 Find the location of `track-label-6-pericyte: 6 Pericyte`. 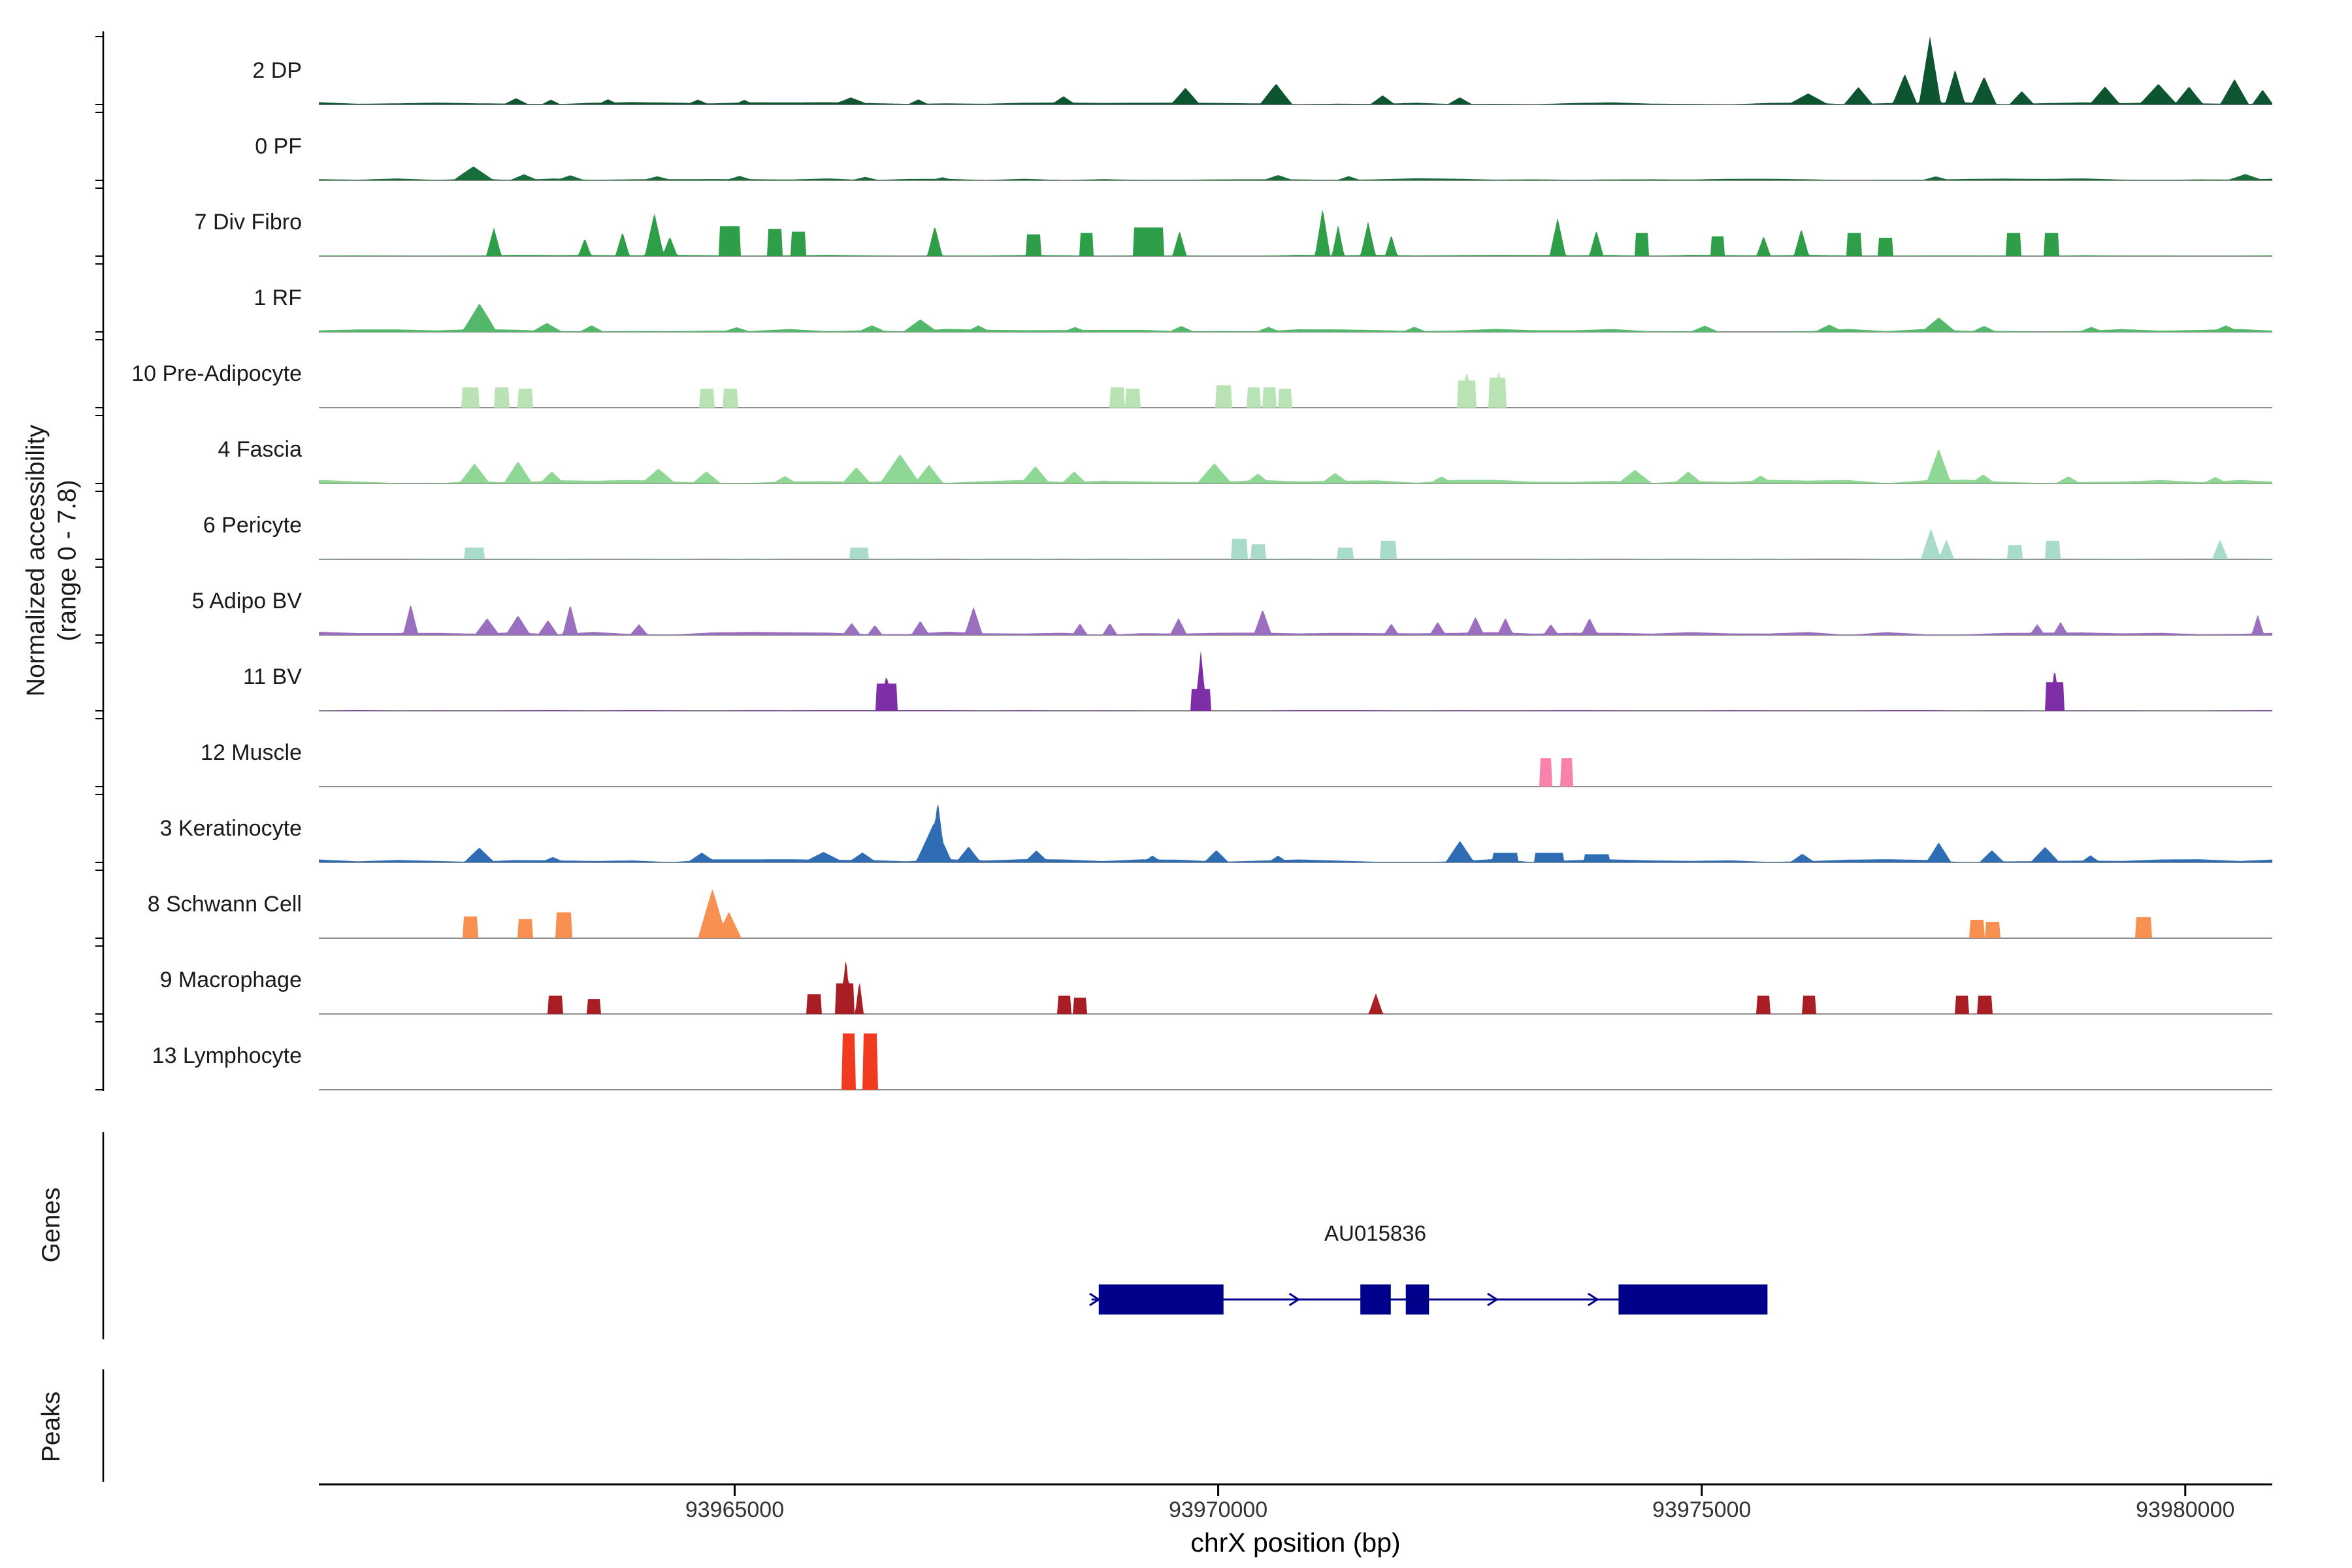

track-label-6-pericyte: 6 Pericyte is located at coordinates (252, 525).